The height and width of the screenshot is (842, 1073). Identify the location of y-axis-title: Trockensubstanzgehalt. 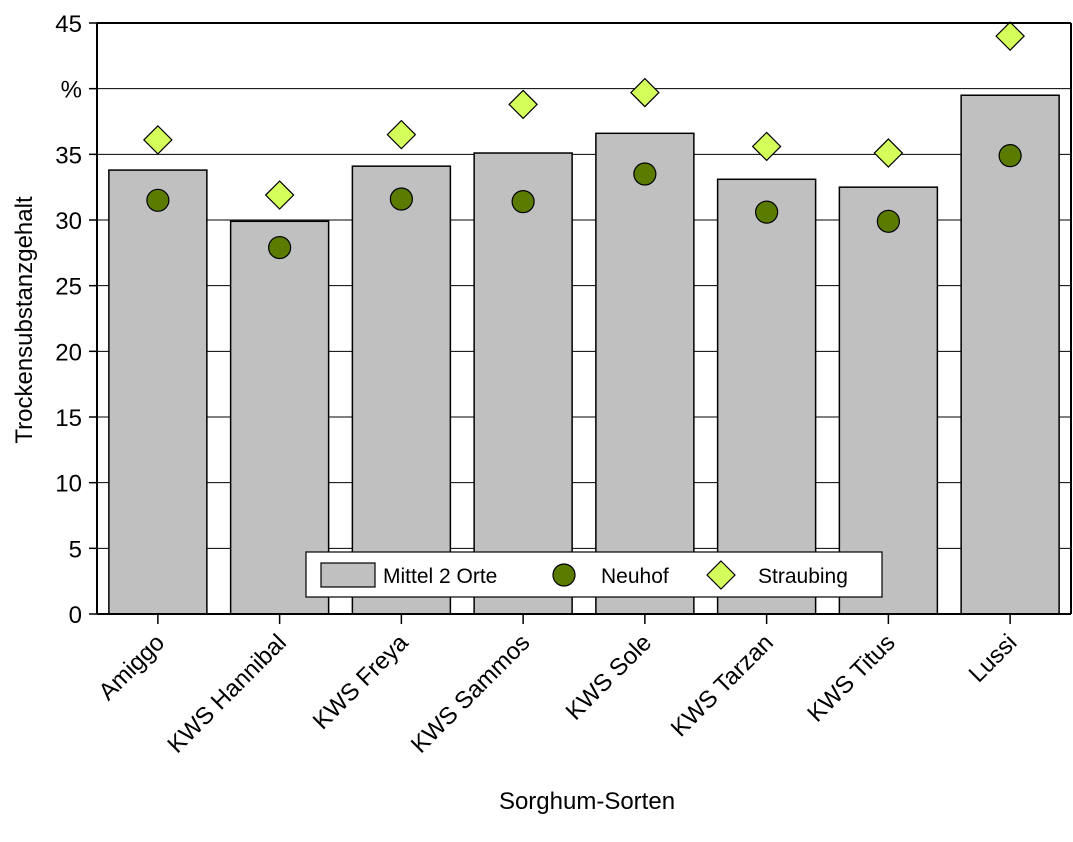
(24, 320).